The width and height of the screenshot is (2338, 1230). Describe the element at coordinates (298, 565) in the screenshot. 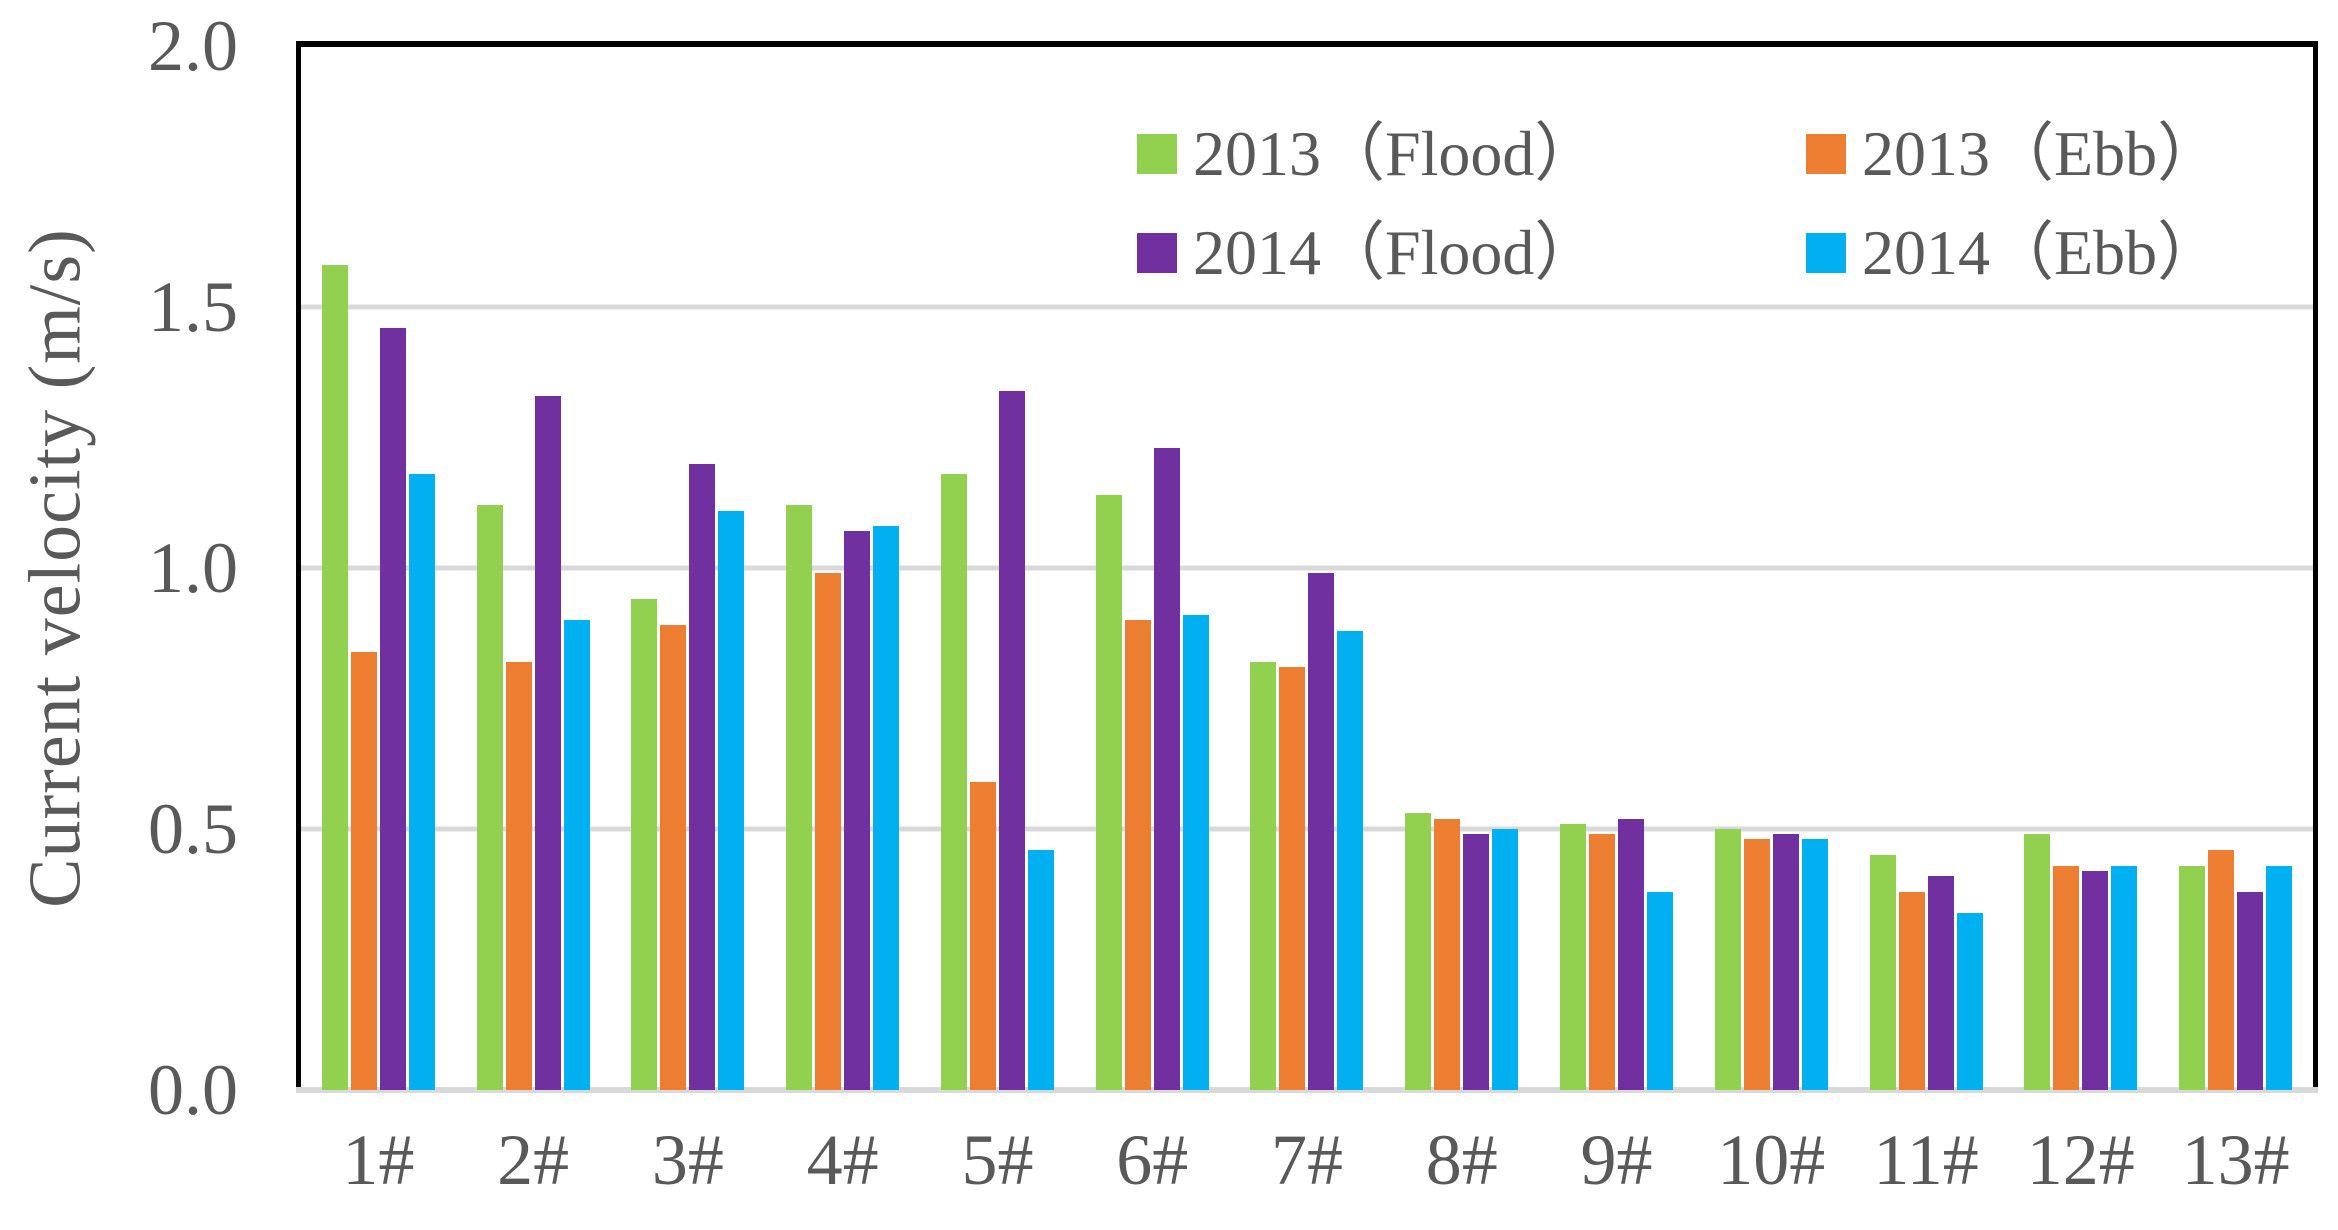

I see `y-axis-line` at that location.